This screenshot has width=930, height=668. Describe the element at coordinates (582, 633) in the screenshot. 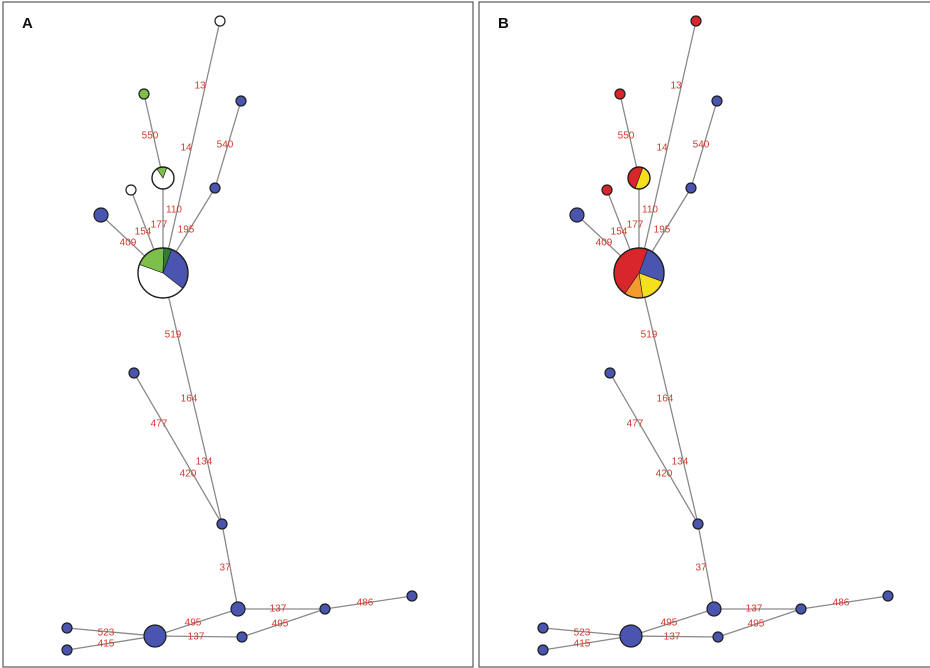

I see `edge-label-e523: 523` at that location.